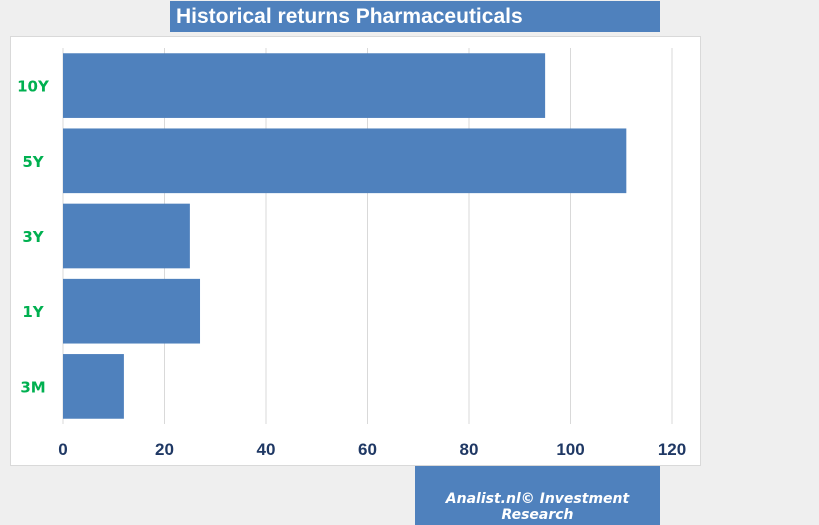 The image size is (819, 525). Describe the element at coordinates (415, 16) in the screenshot. I see `chart-title: Historical returns Pharmaceuticals` at that location.